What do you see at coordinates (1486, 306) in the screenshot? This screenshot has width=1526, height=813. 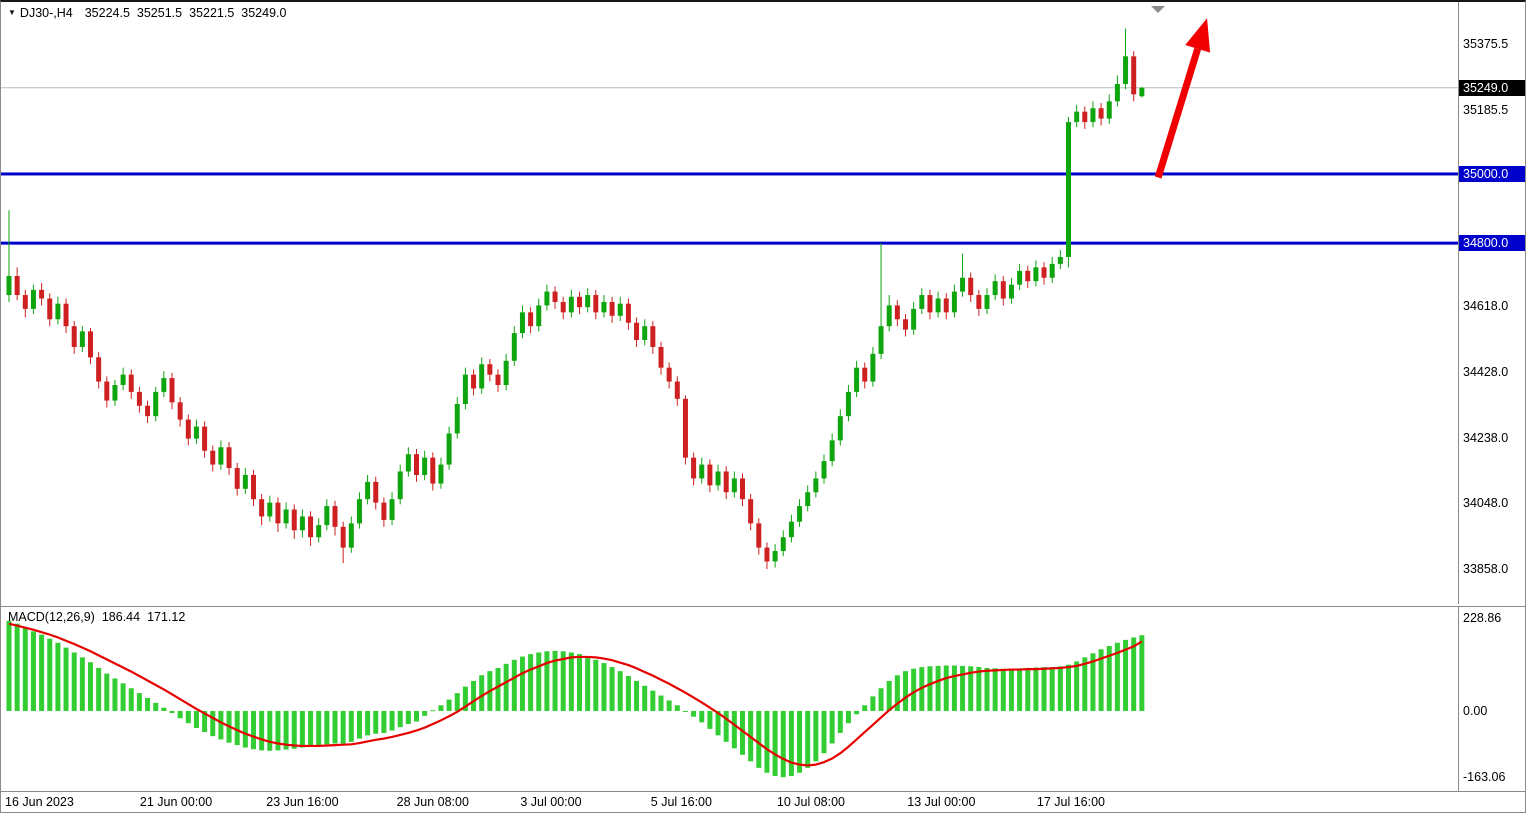 I see `price-axis-label: 34618.0` at bounding box center [1486, 306].